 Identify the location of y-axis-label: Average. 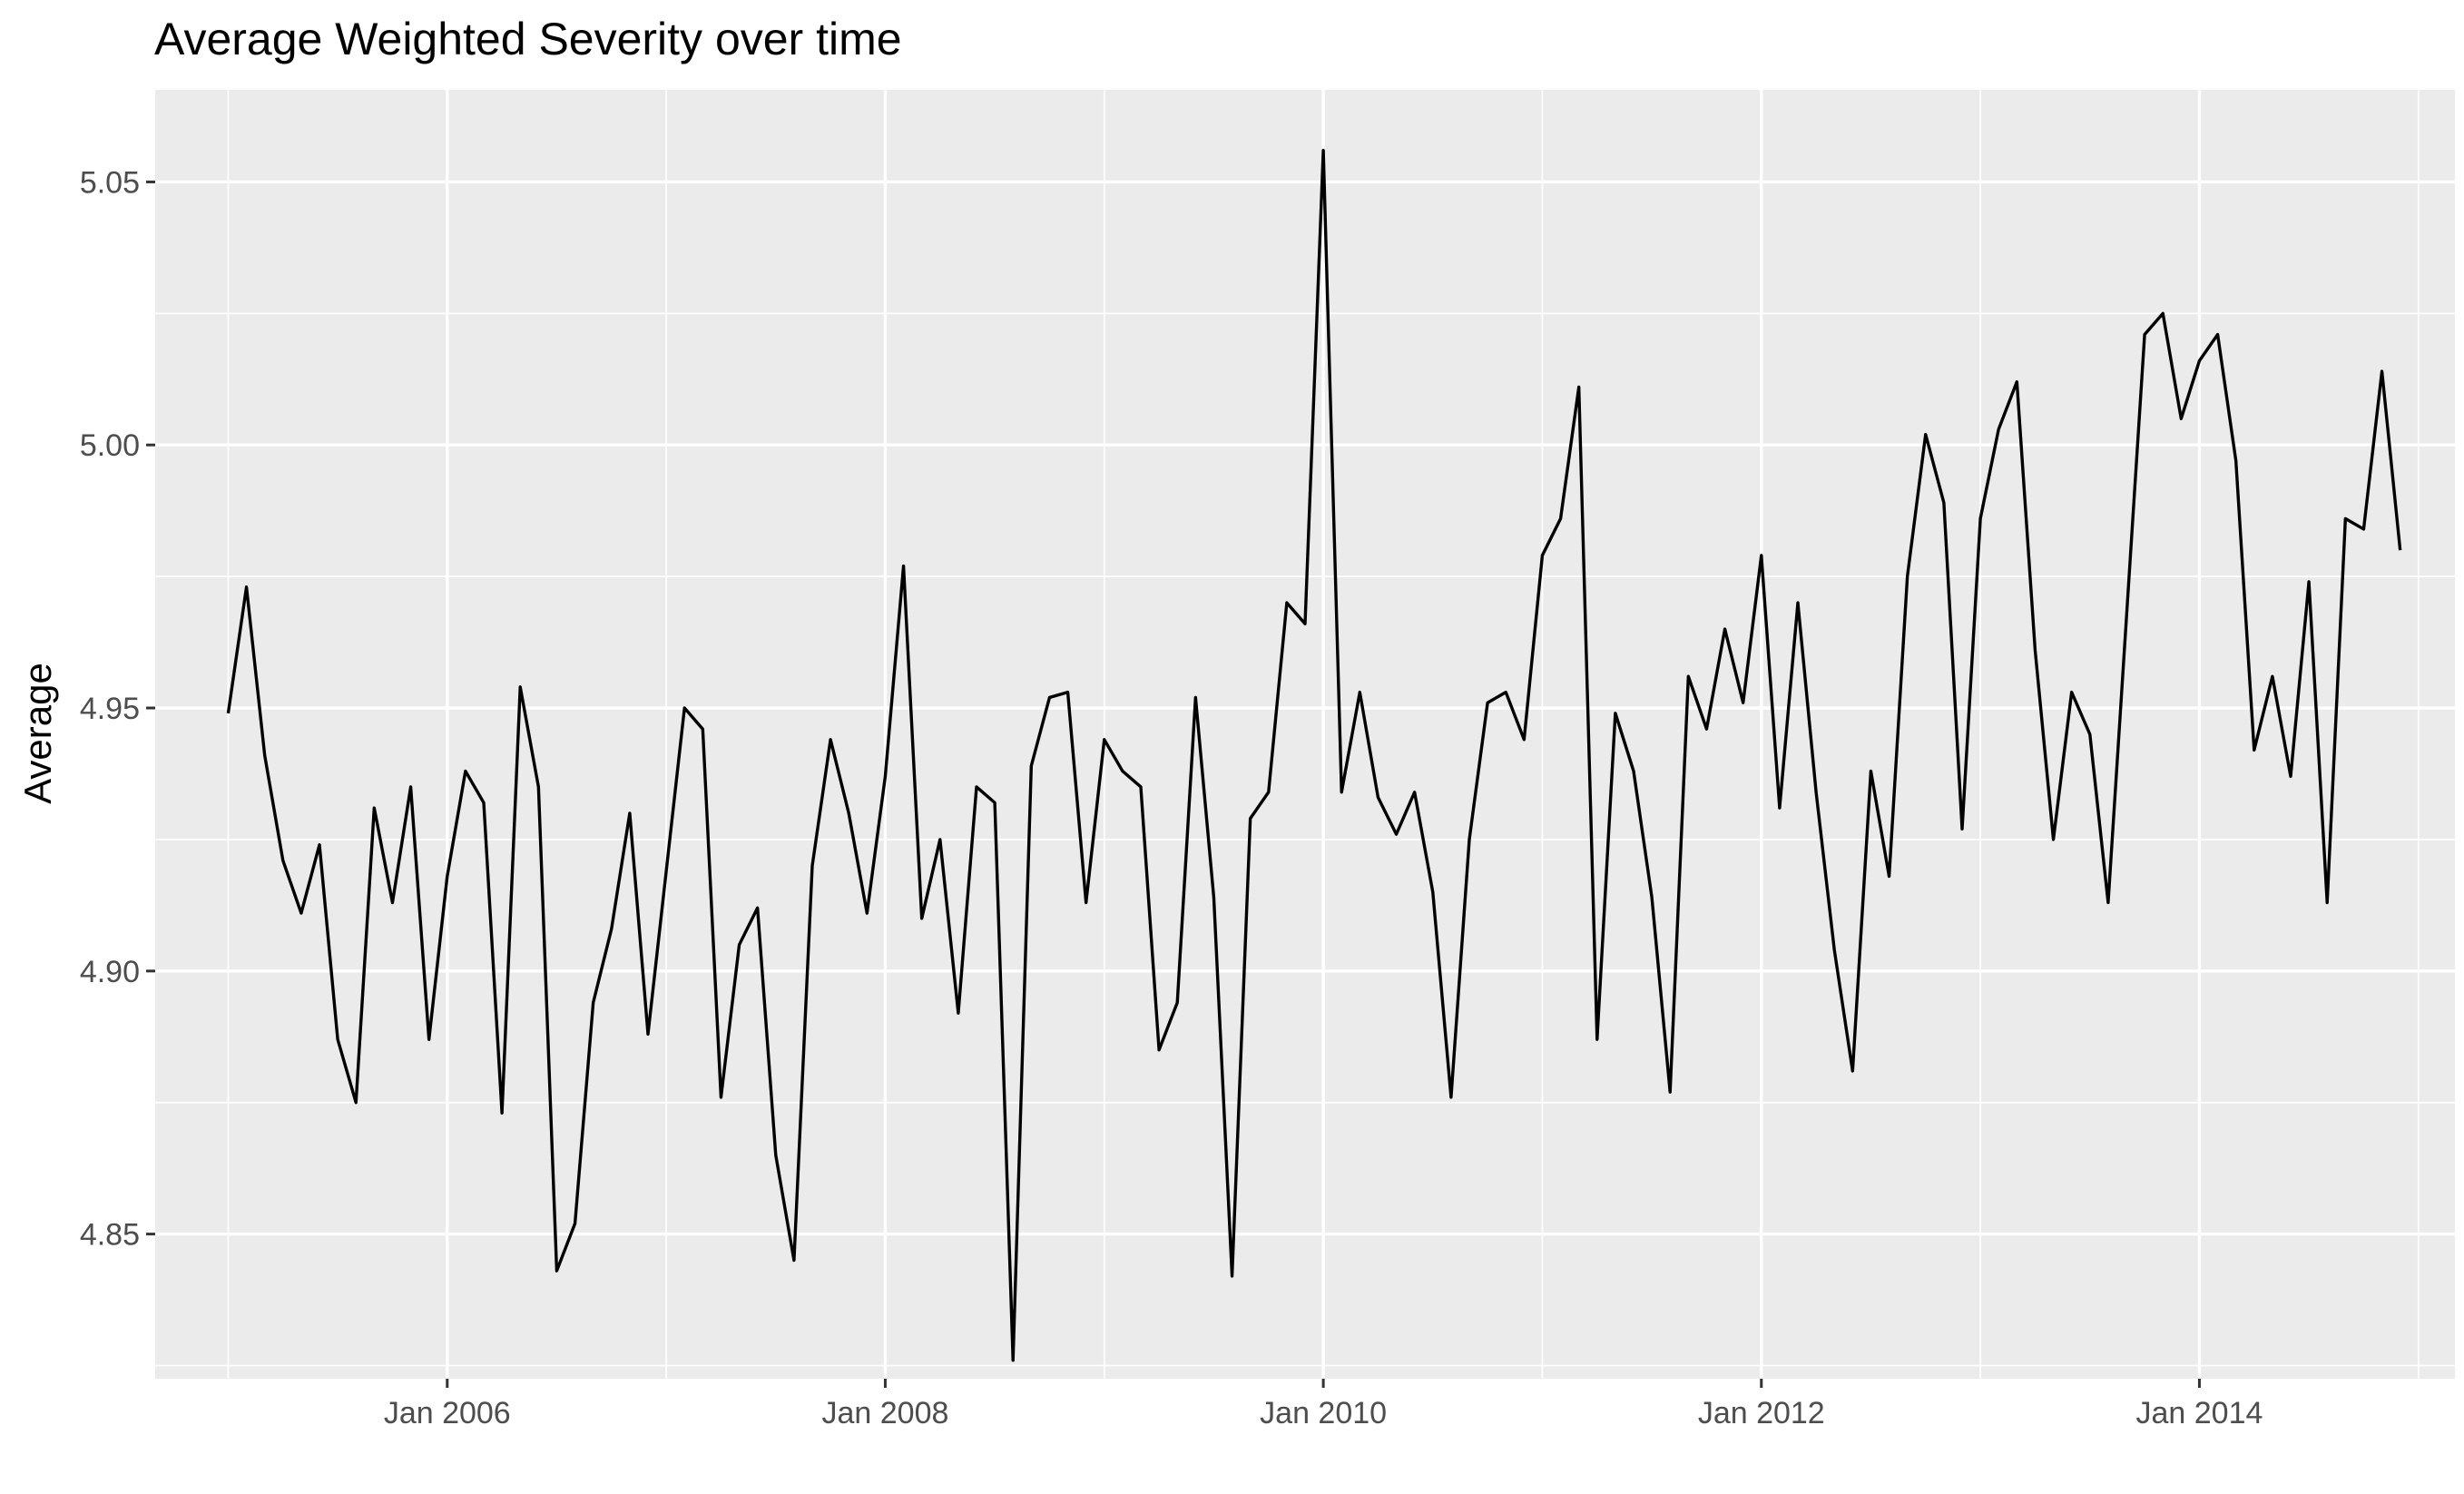
(37, 733).